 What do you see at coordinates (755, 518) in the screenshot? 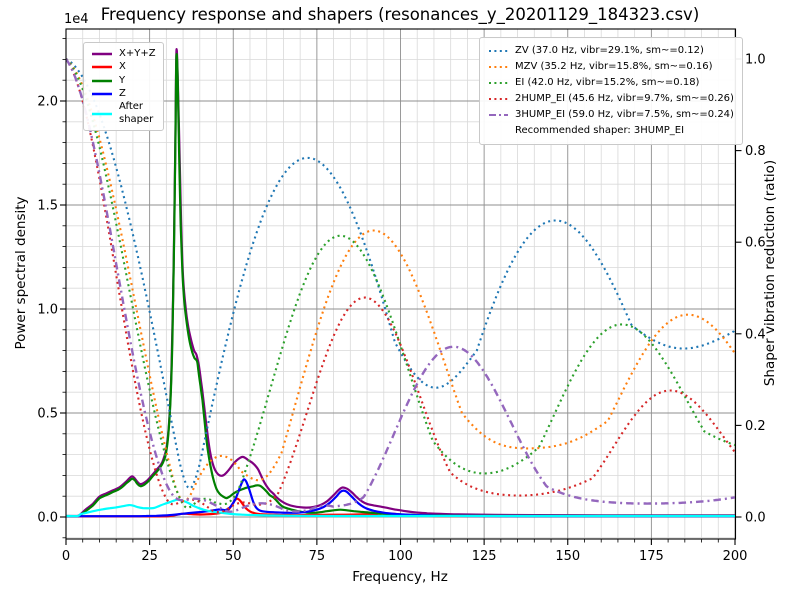
I see `y-right-tick-label: 0.0` at bounding box center [755, 518].